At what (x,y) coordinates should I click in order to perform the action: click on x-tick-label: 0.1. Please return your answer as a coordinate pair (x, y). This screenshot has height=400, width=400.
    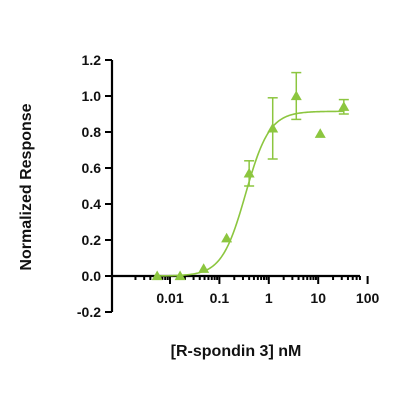
    Looking at the image, I should click on (220, 298).